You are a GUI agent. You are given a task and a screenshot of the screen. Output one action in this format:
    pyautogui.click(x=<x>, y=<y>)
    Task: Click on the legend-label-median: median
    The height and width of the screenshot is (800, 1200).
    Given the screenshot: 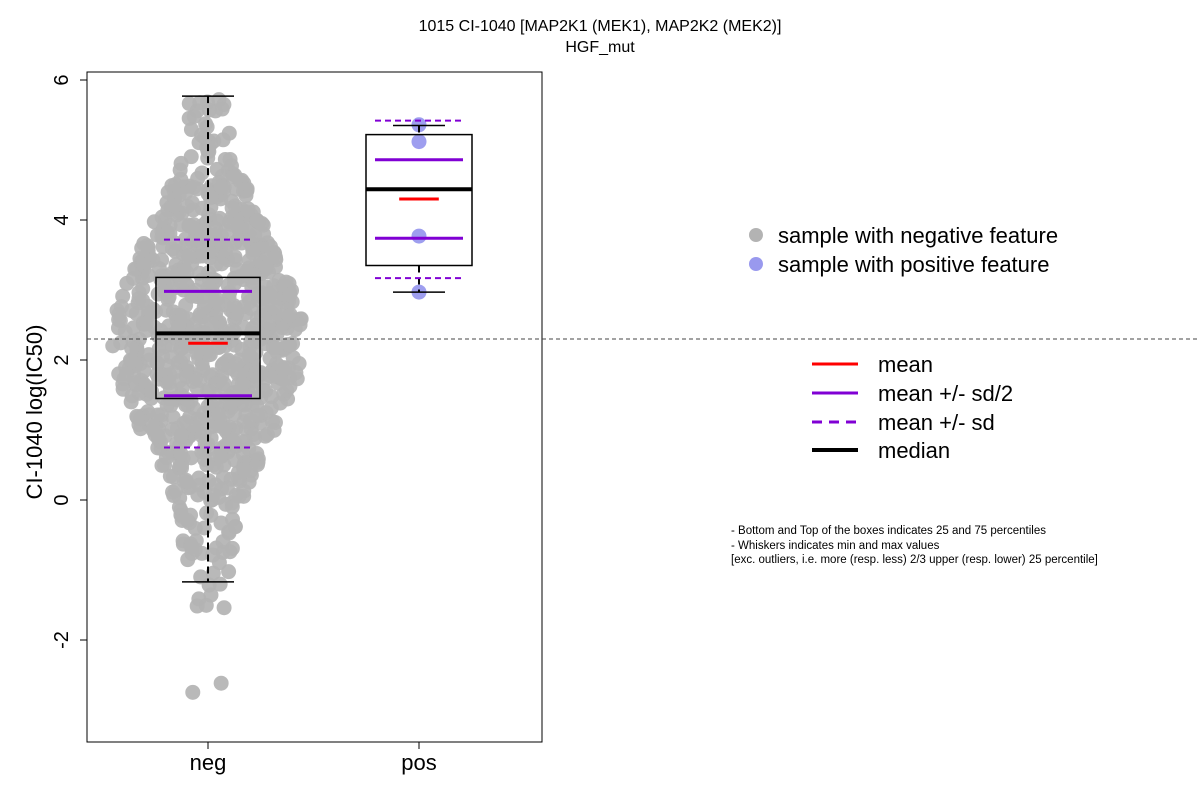 What is the action you would take?
    pyautogui.click(x=914, y=450)
    